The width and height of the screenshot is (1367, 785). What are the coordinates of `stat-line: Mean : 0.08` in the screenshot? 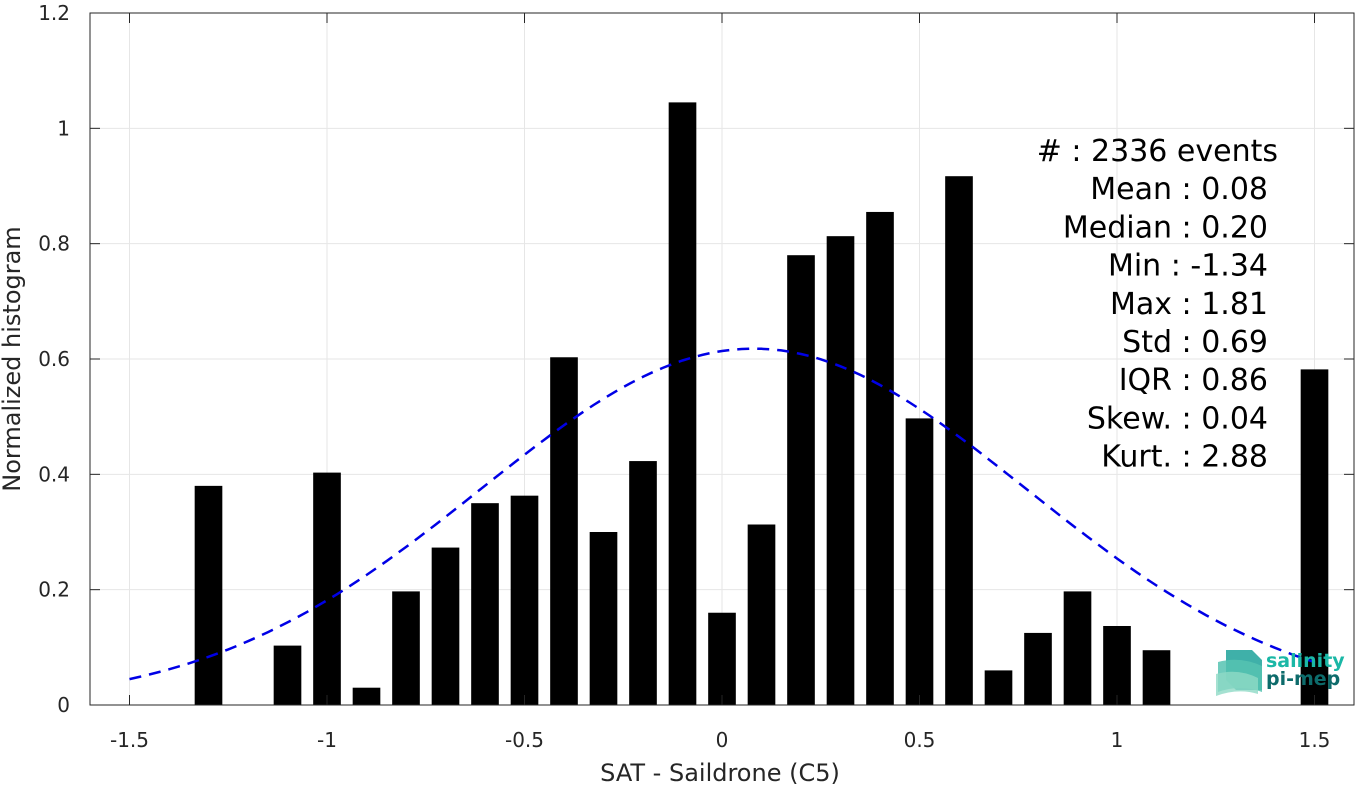 It's located at (1179, 189).